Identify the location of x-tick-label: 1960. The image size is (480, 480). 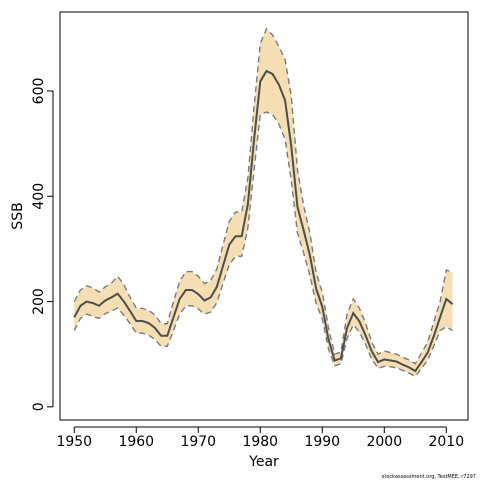
(136, 442).